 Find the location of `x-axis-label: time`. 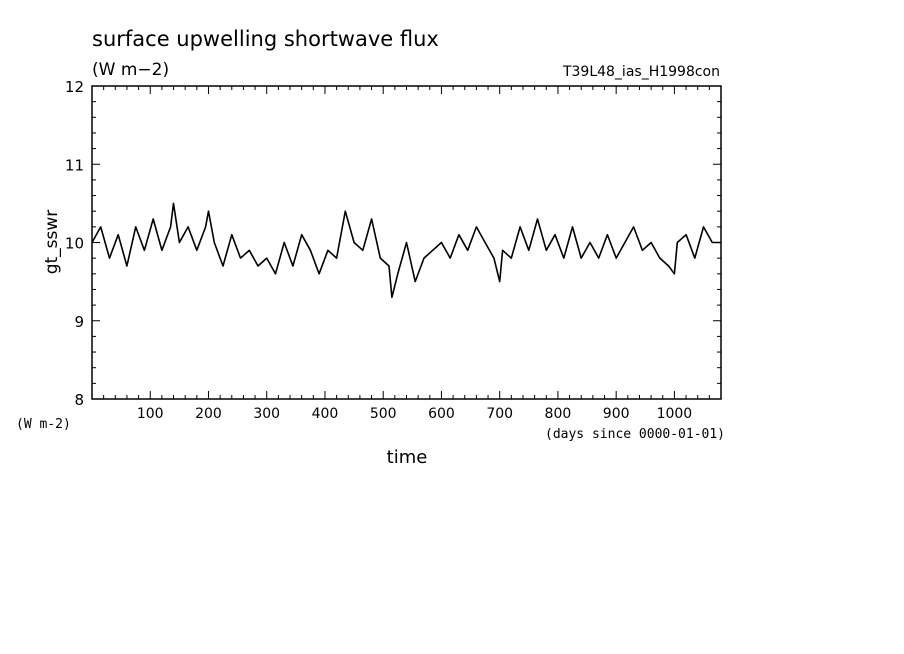

x-axis-label: time is located at coordinates (407, 457).